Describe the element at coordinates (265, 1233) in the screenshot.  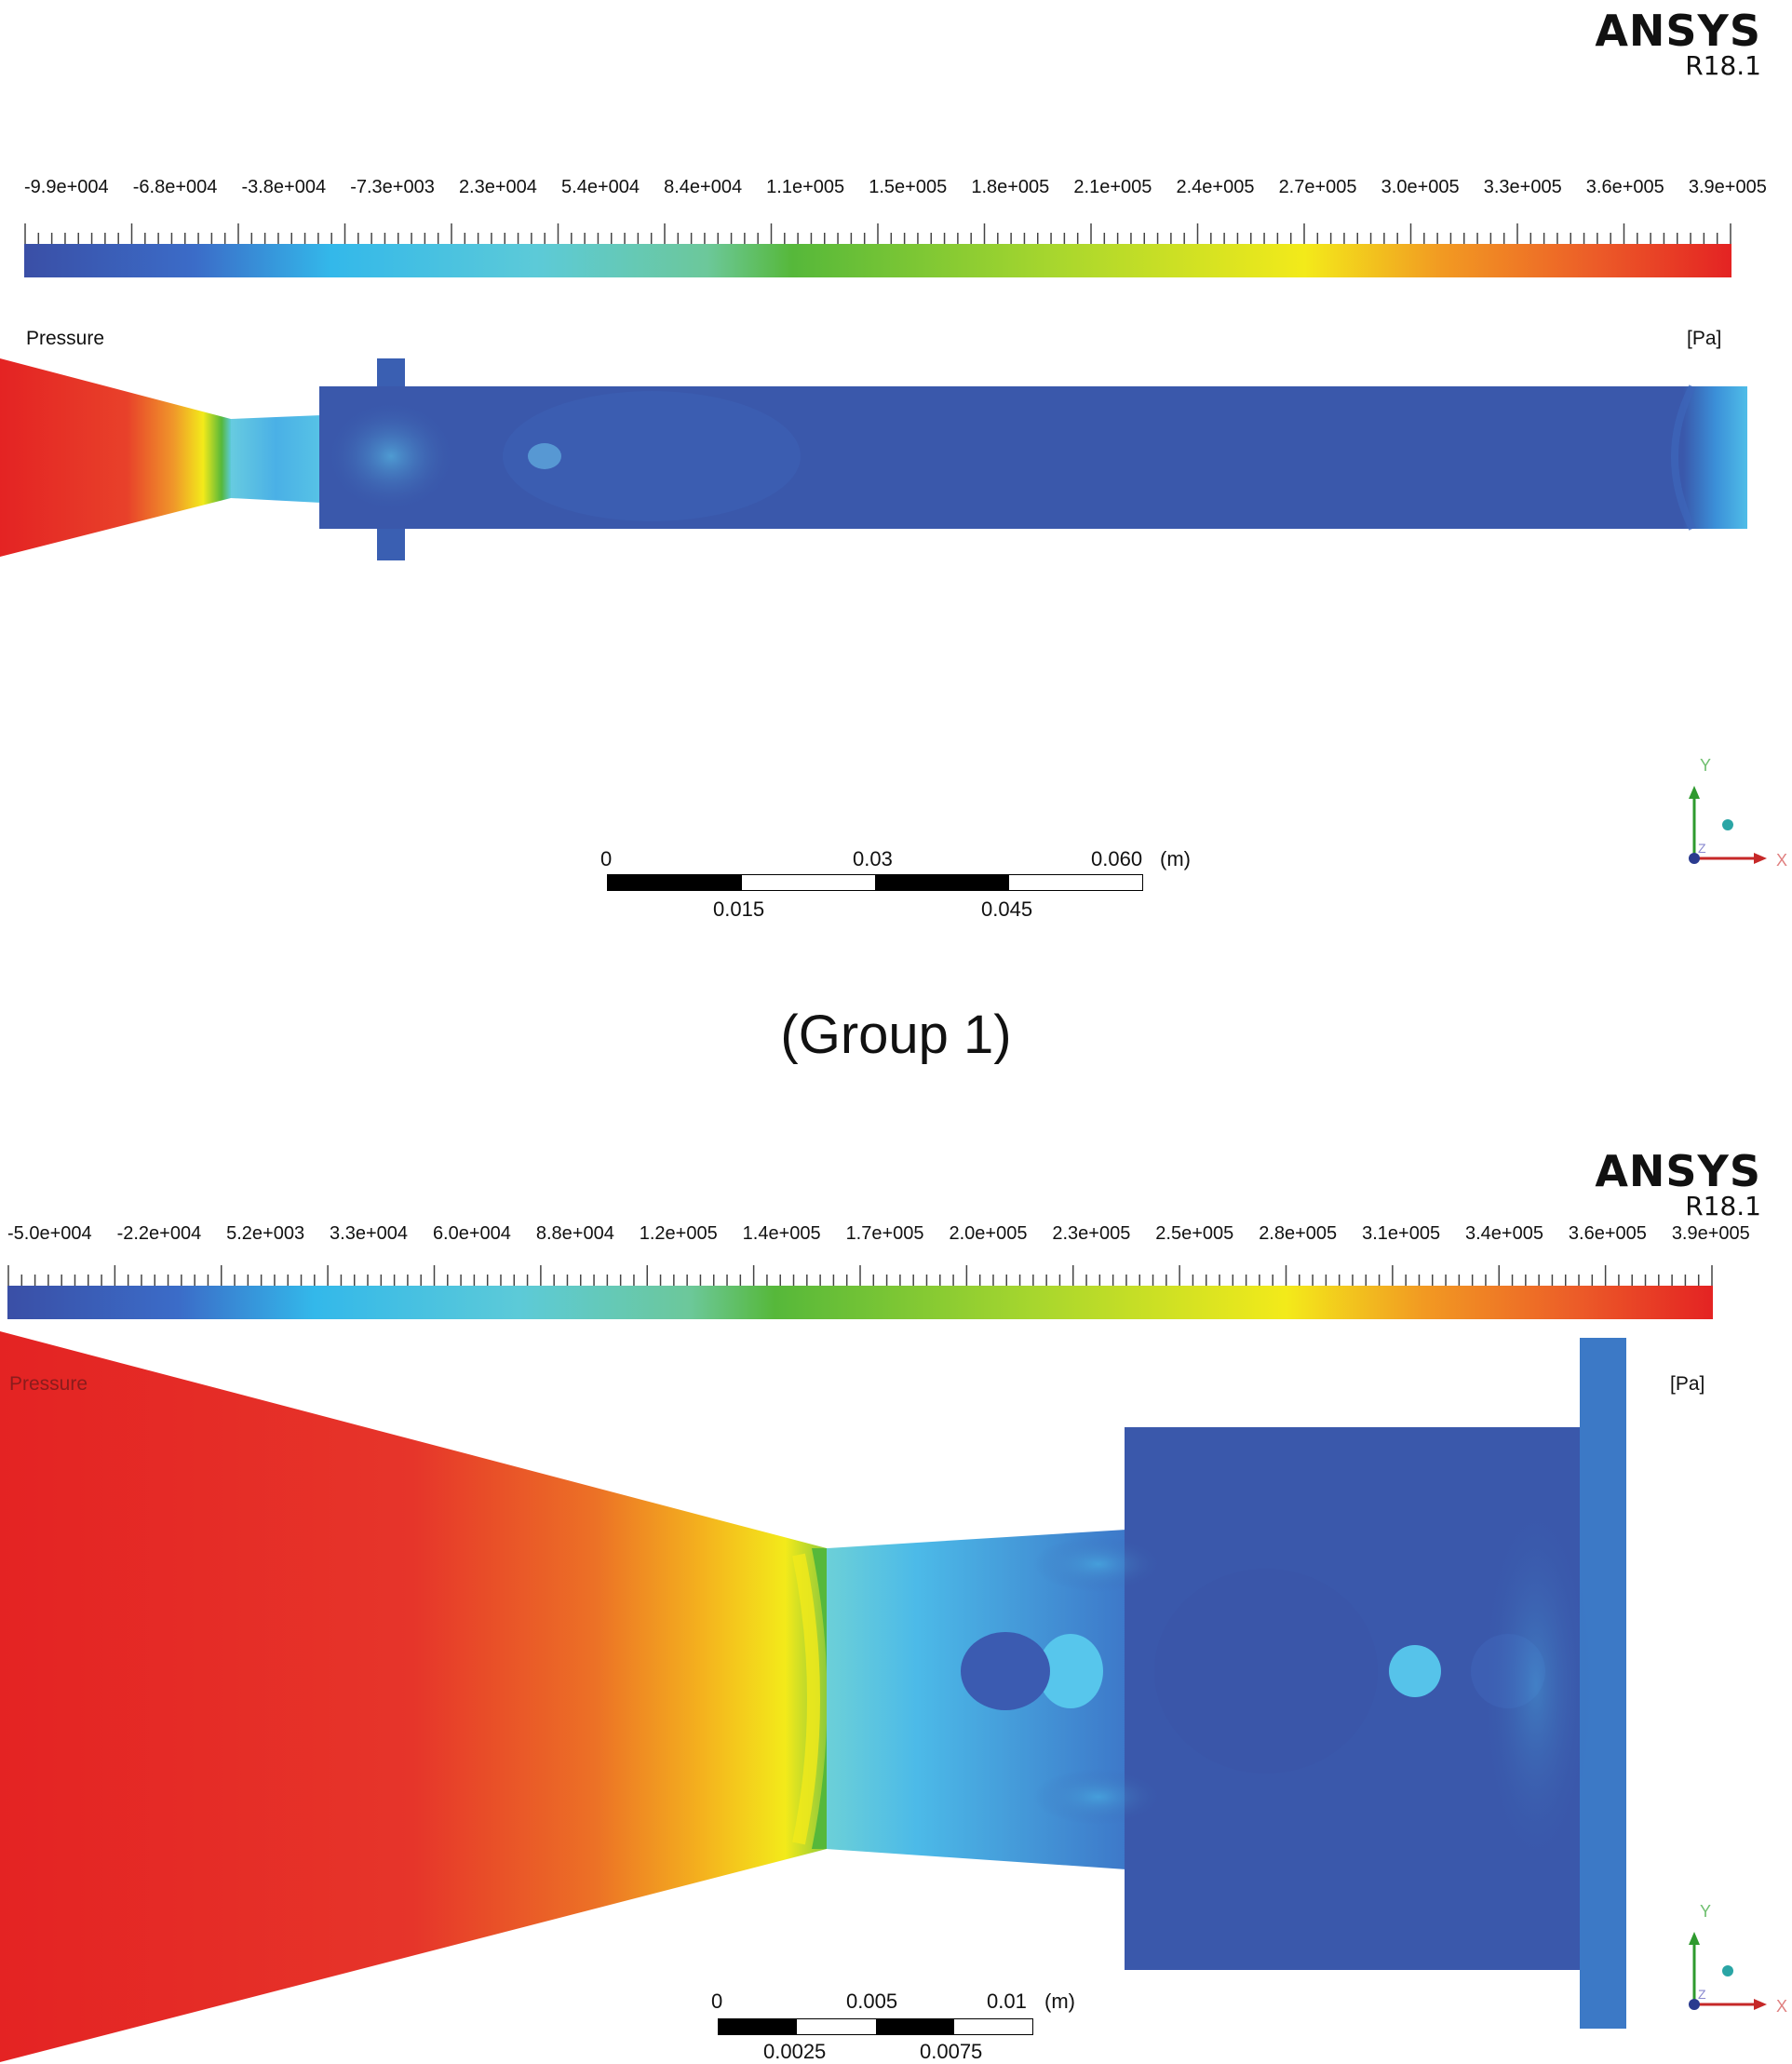
I see `legend-tick: 5.2e+003` at that location.